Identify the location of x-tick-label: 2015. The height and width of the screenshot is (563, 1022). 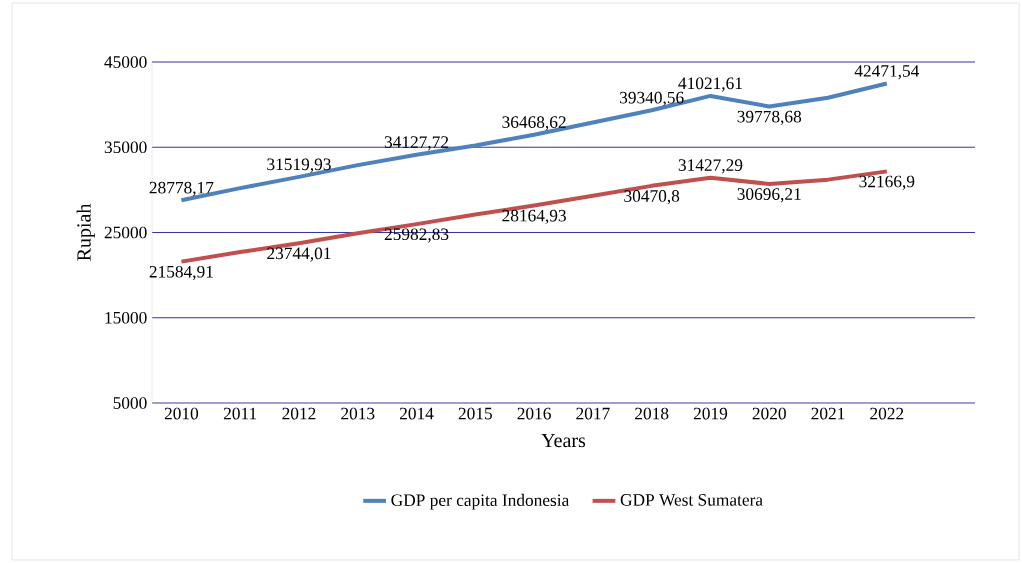
(475, 413).